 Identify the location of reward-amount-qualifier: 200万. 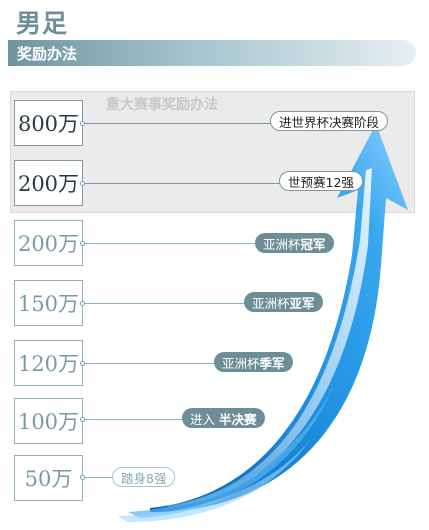
(48, 183).